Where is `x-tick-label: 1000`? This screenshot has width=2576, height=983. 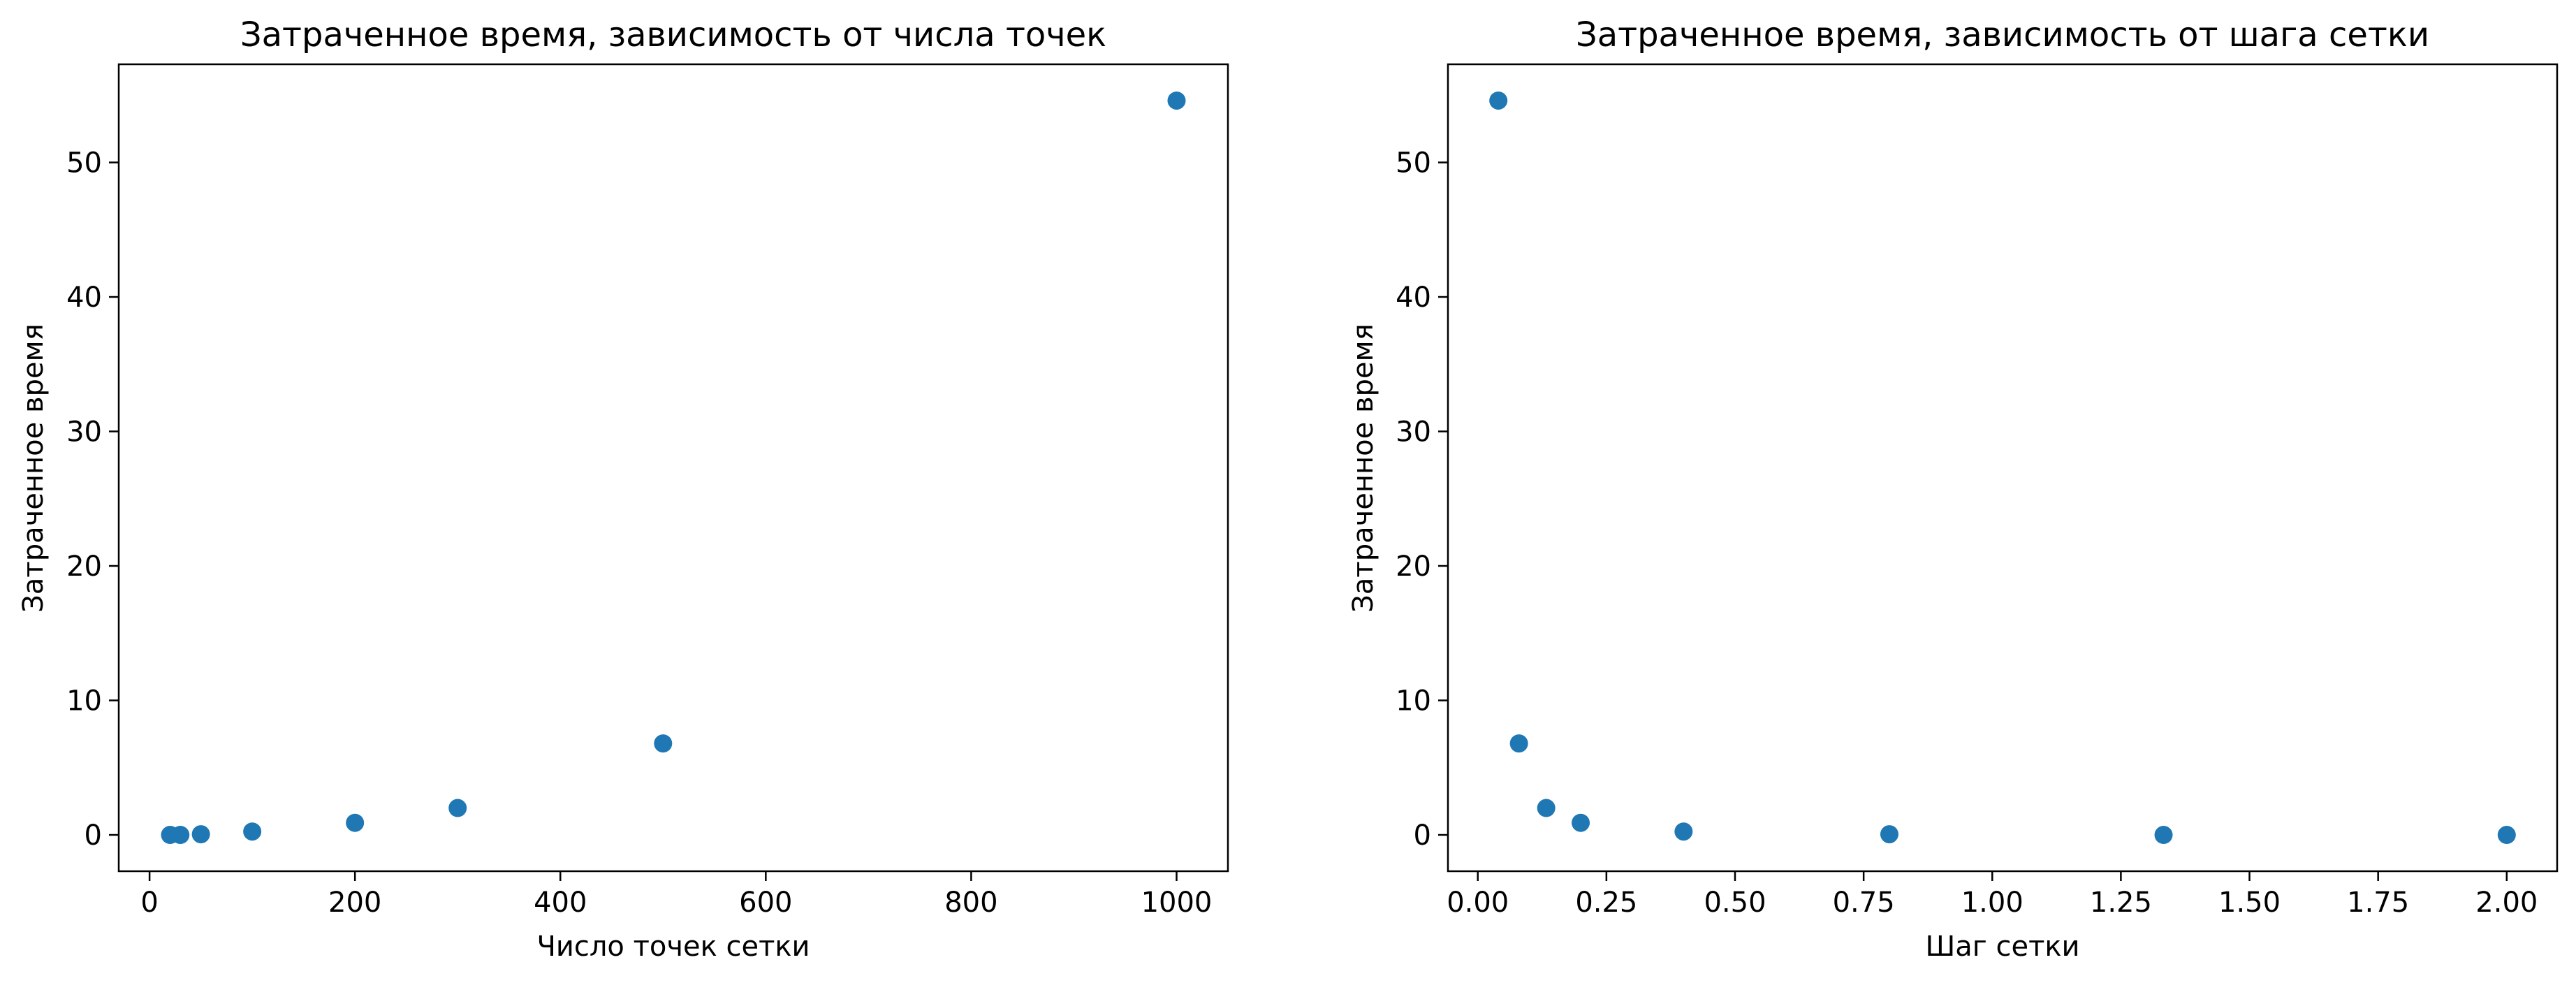
x-tick-label: 1000 is located at coordinates (1177, 903).